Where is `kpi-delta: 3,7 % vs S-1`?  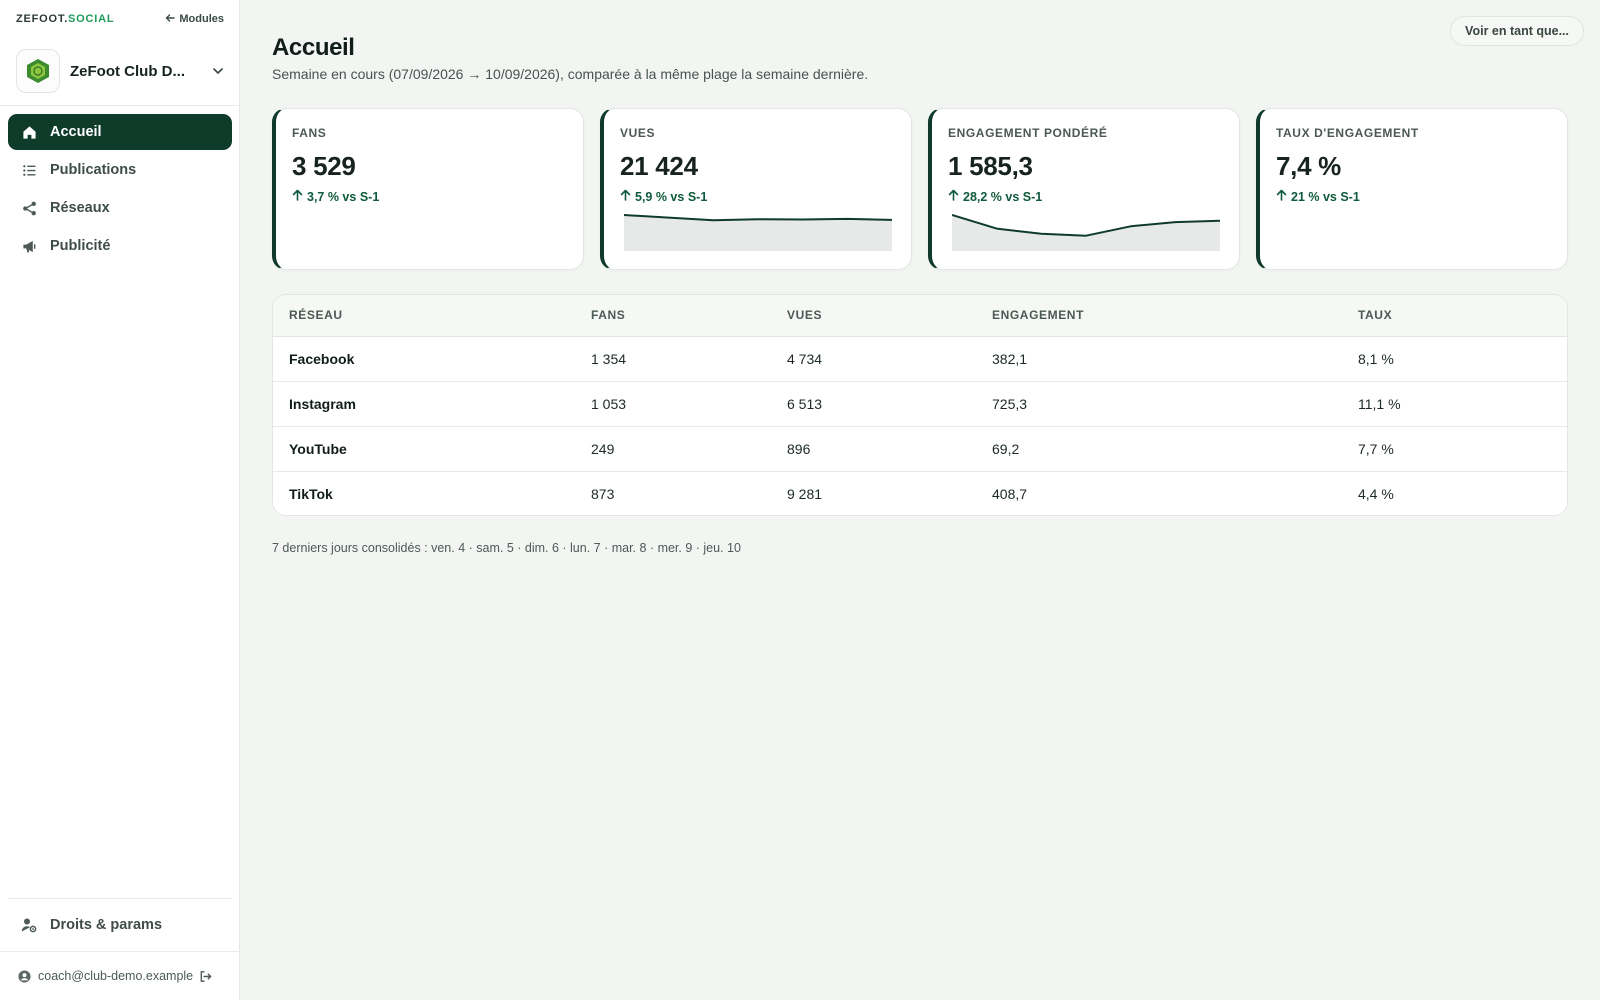
kpi-delta: 3,7 % vs S-1 is located at coordinates (335, 196).